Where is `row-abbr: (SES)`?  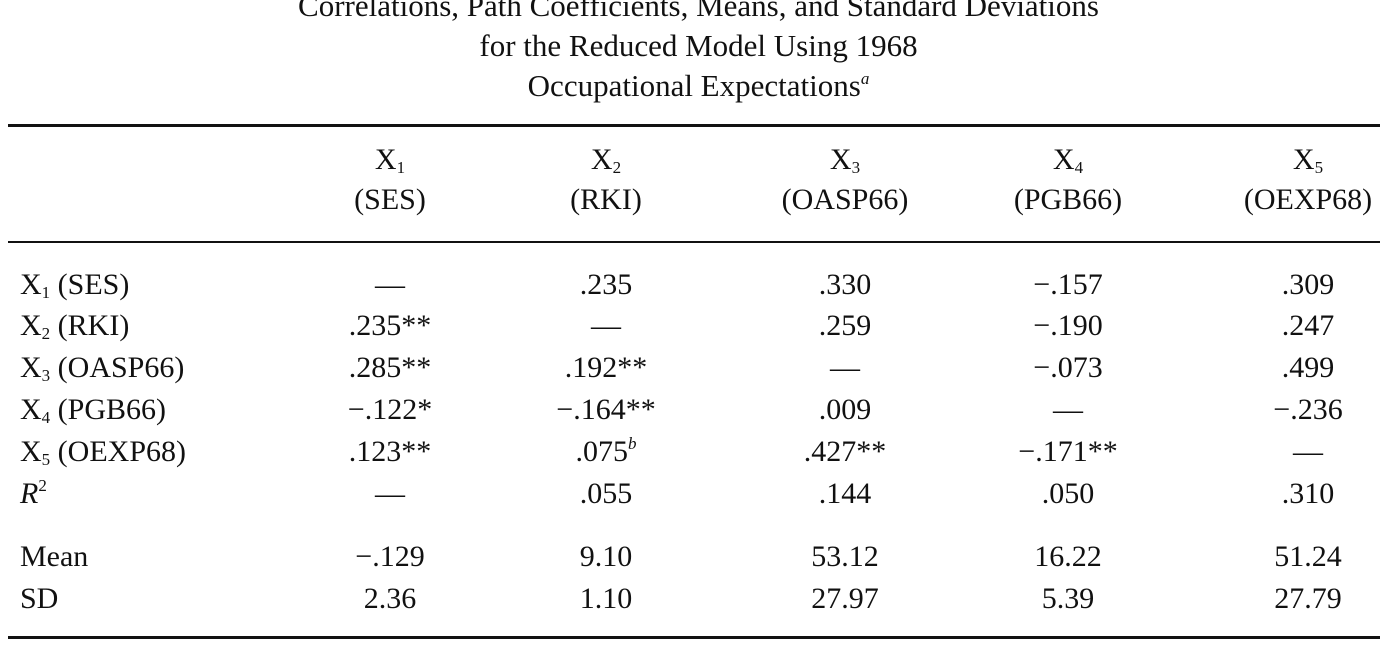 row-abbr: (SES) is located at coordinates (93, 284).